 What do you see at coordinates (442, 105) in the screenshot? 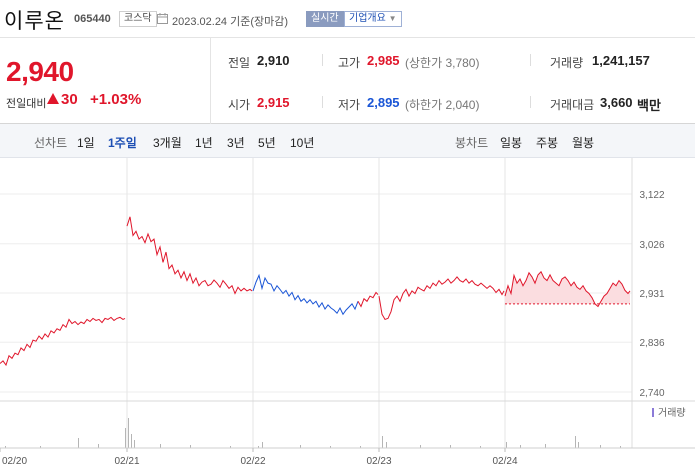
I see `lower-limit: (하한가 2,040)` at bounding box center [442, 105].